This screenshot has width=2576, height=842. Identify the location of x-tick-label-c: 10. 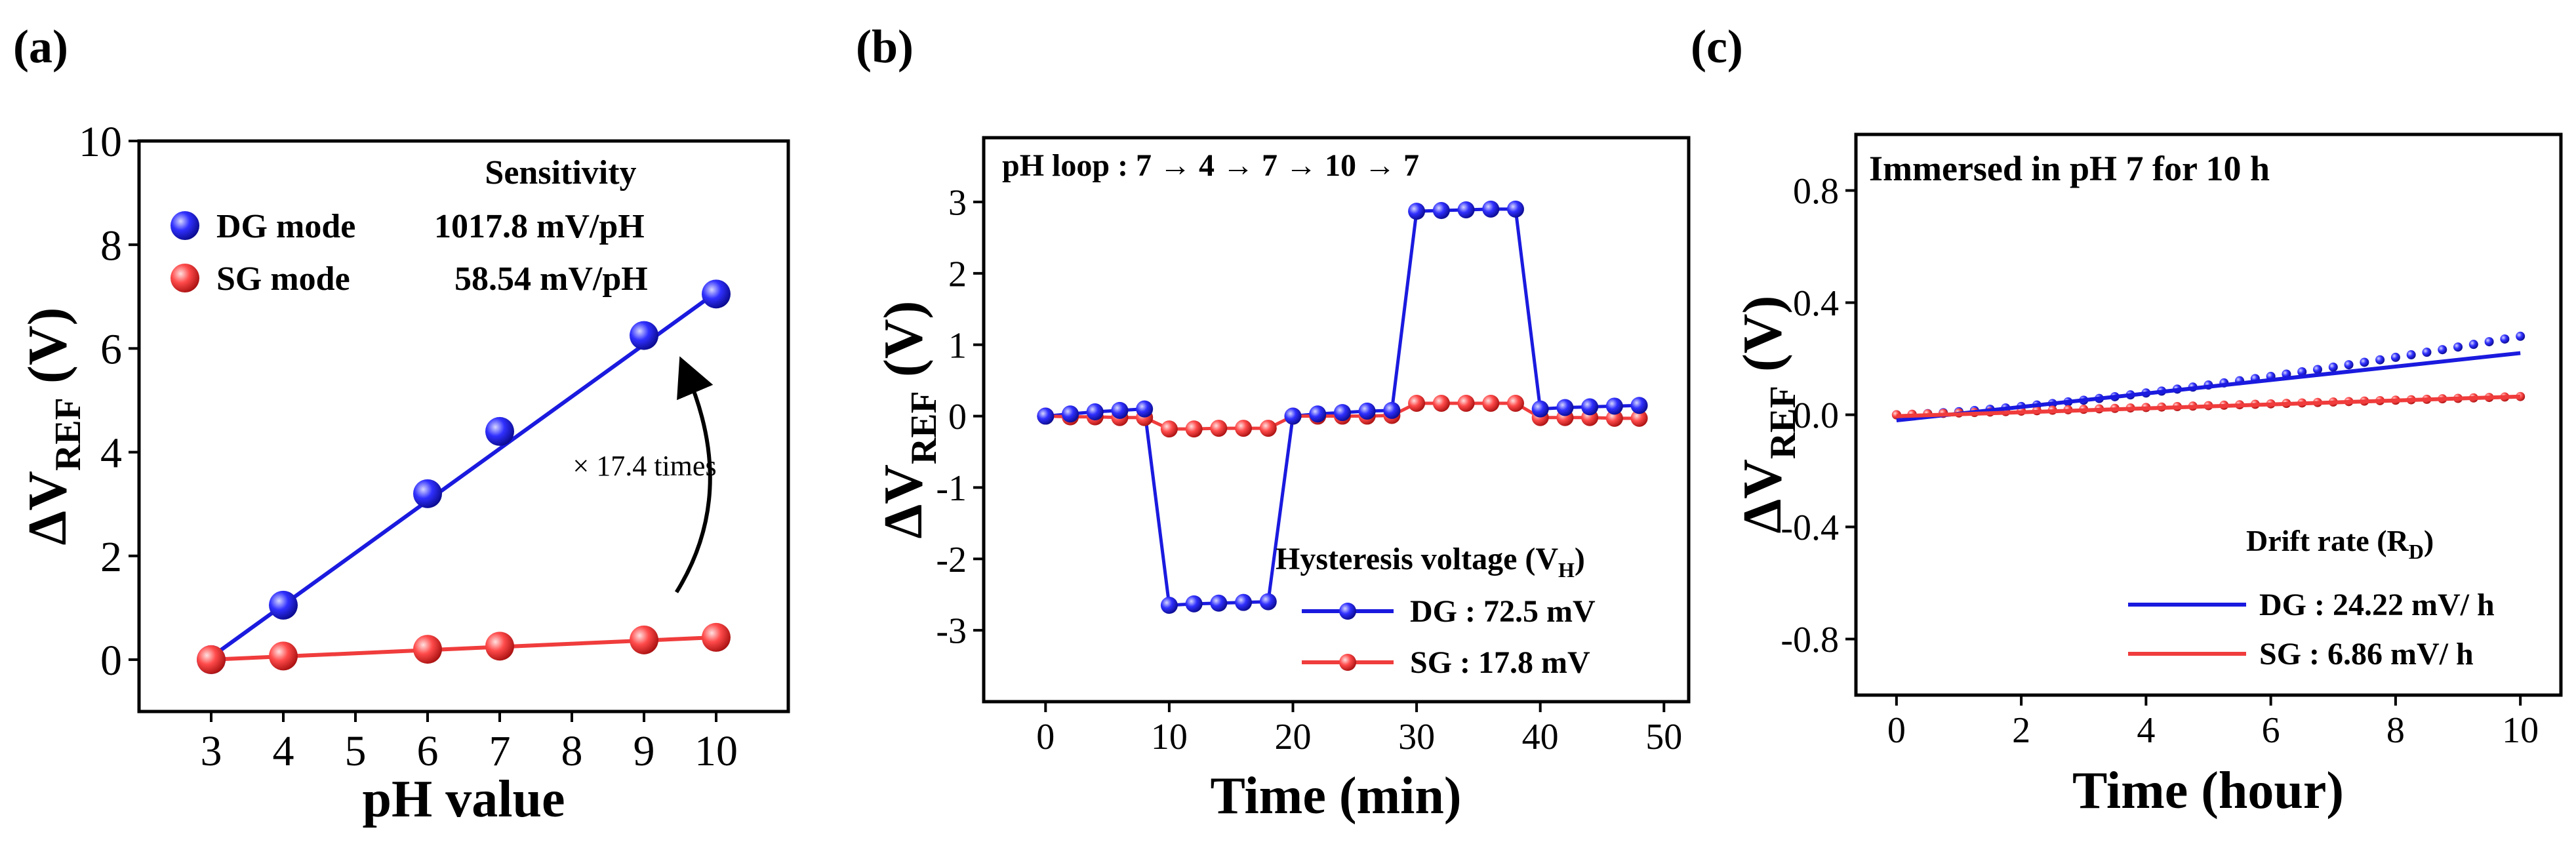
(2520, 730).